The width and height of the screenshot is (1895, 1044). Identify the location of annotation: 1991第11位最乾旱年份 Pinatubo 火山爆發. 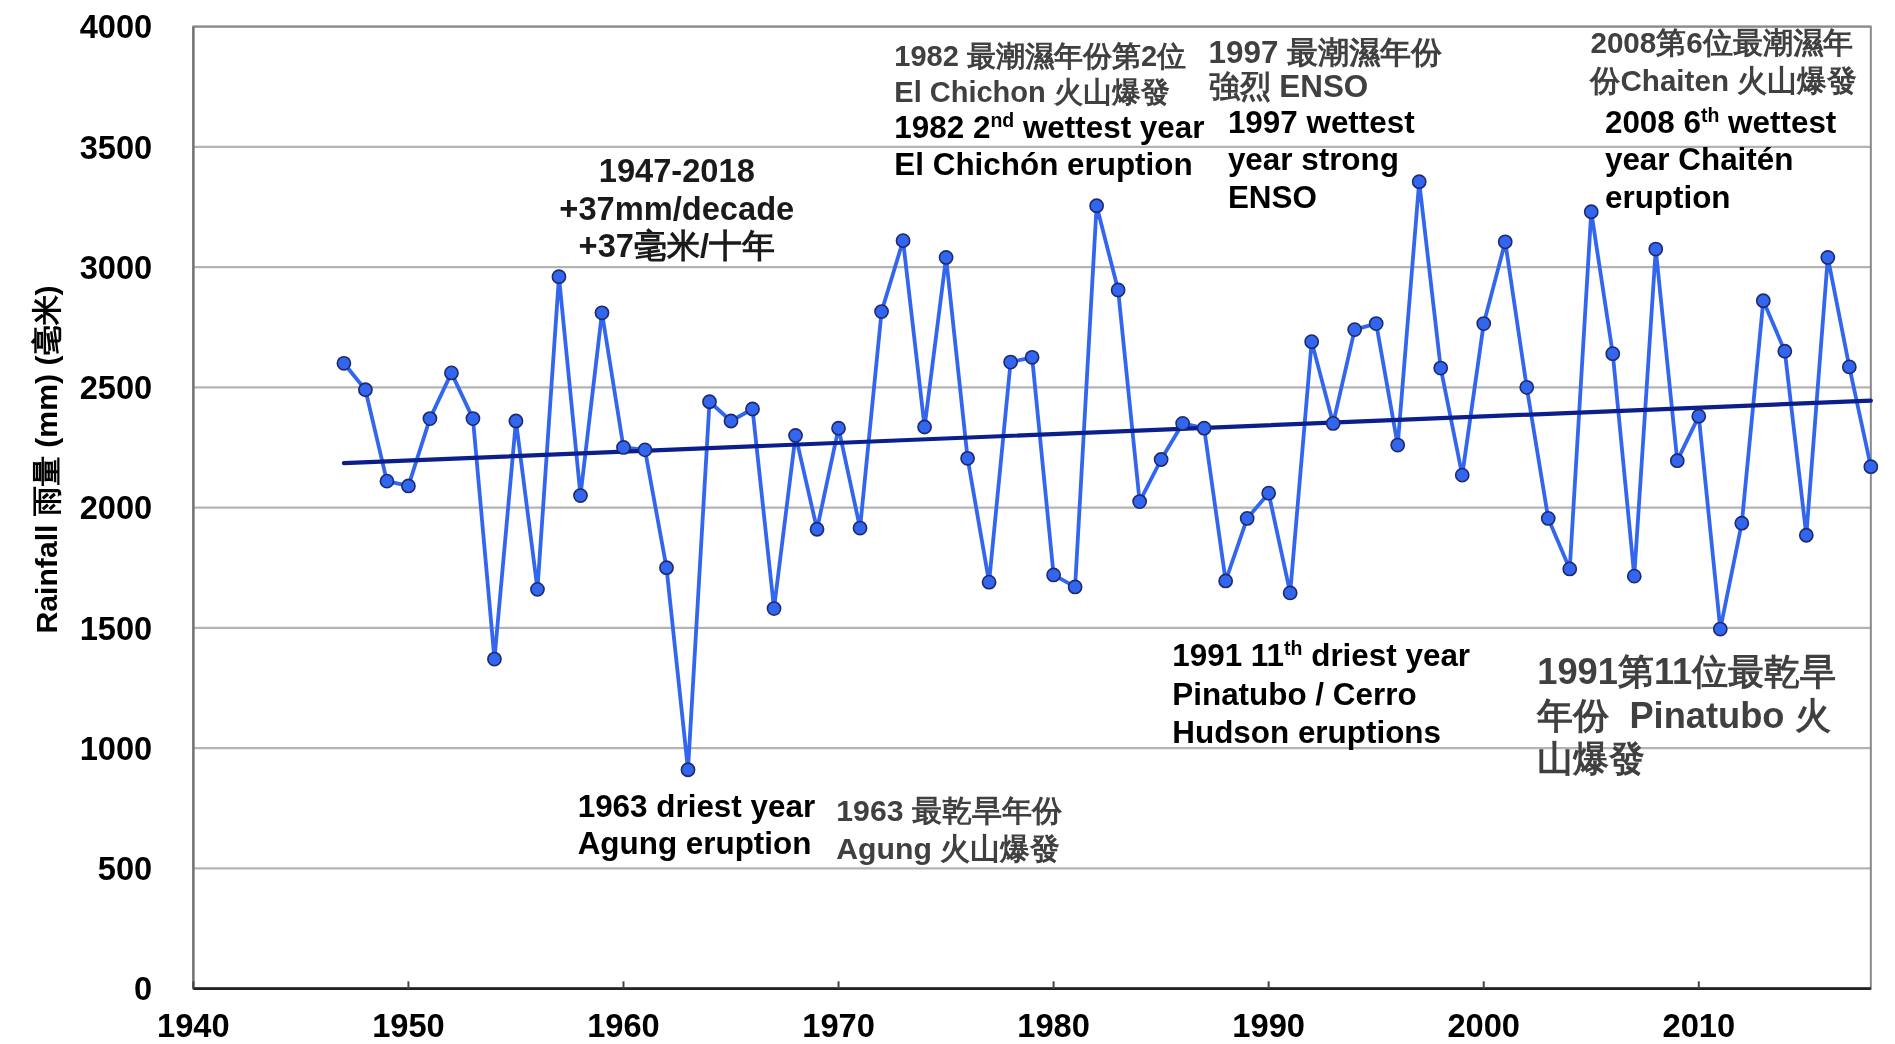
(1687, 715).